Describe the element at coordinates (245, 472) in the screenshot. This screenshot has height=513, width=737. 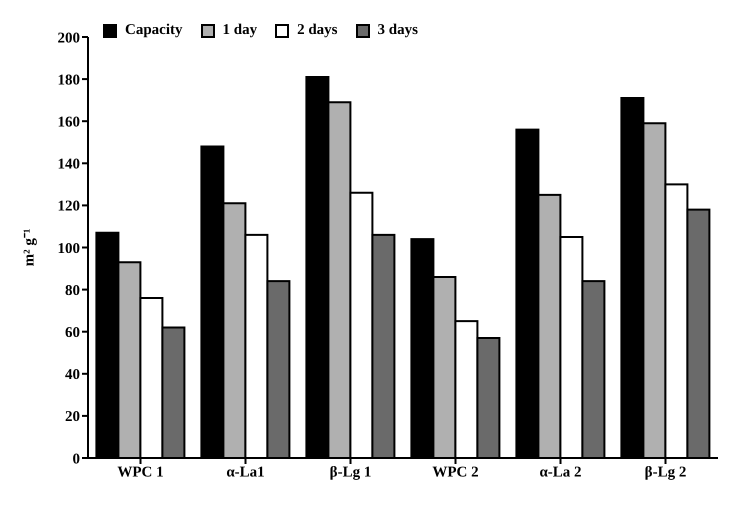
I see `x-tick-label: α-La1` at that location.